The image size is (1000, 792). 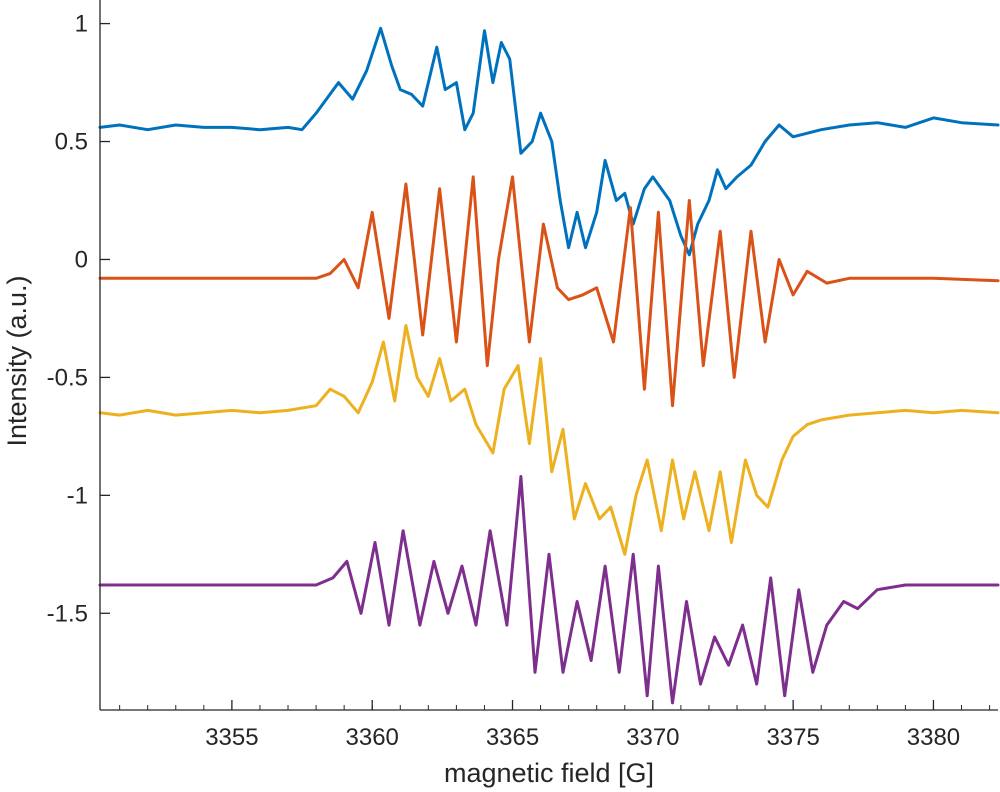 I want to click on x-tick-label: 3365, so click(x=512, y=737).